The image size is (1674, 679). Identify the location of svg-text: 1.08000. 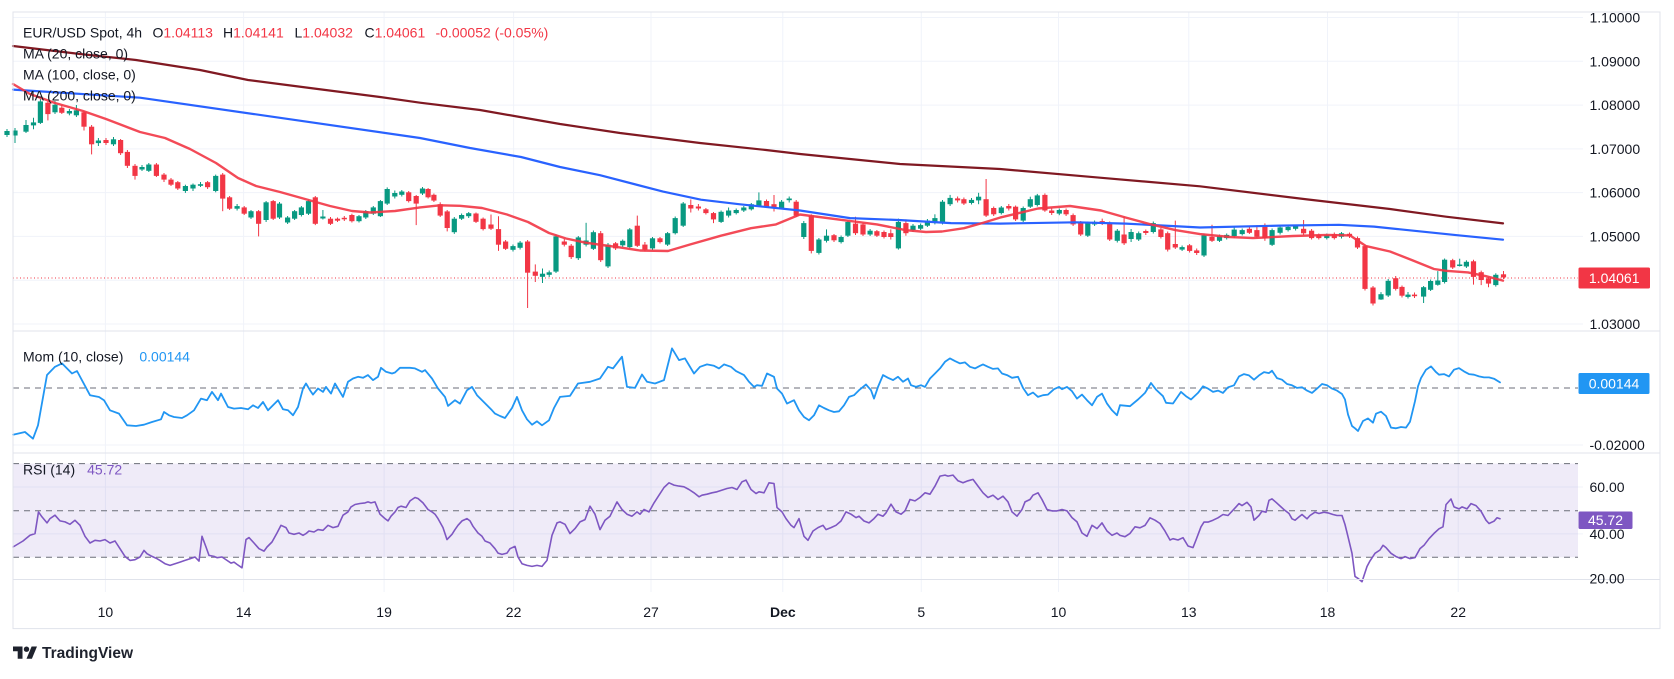
(1615, 105).